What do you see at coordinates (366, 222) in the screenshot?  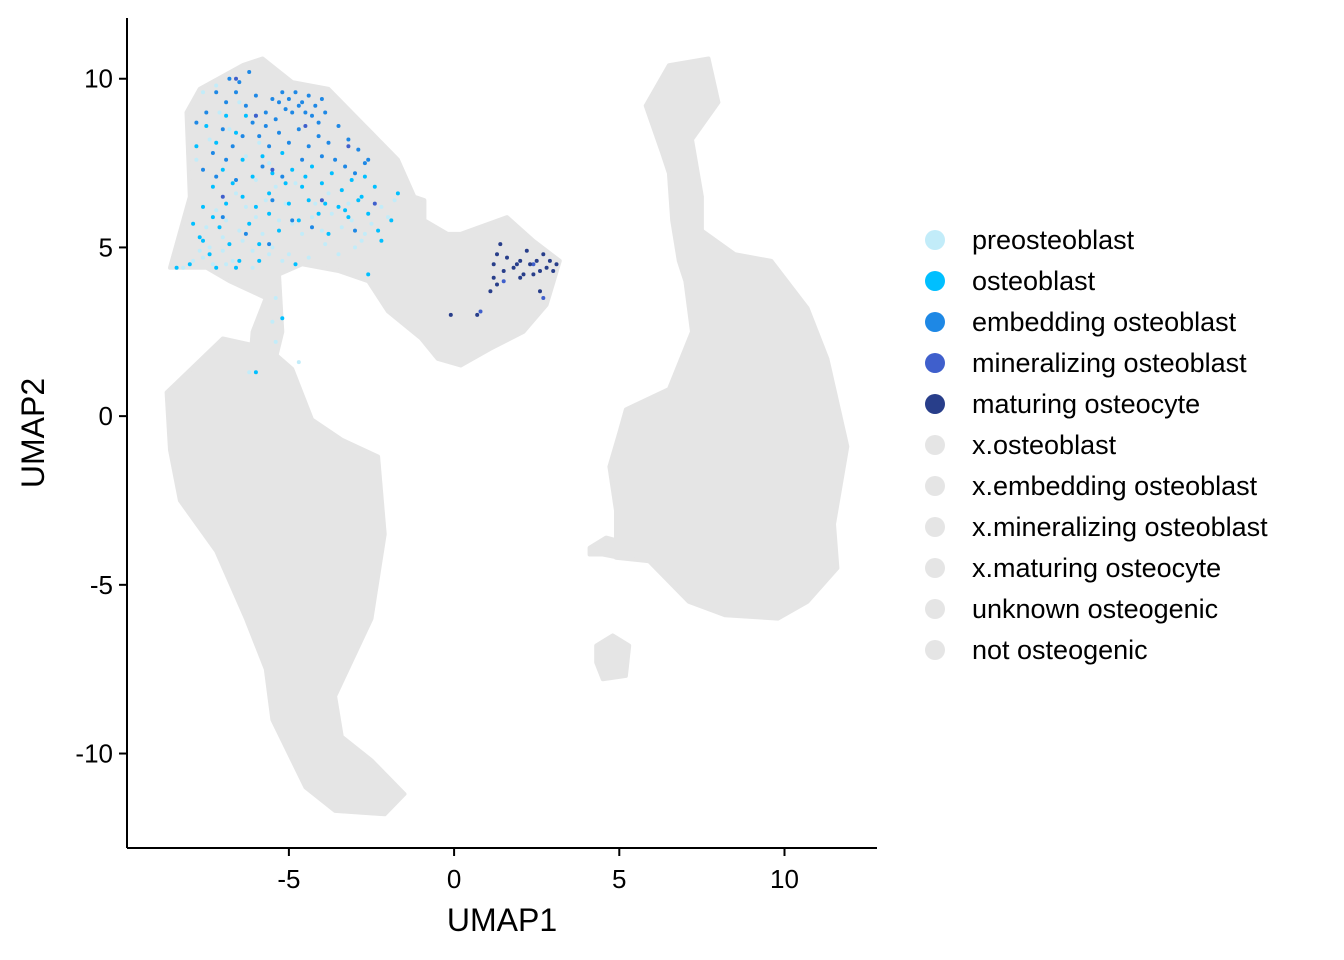 I see `highlighted-cells-layer` at bounding box center [366, 222].